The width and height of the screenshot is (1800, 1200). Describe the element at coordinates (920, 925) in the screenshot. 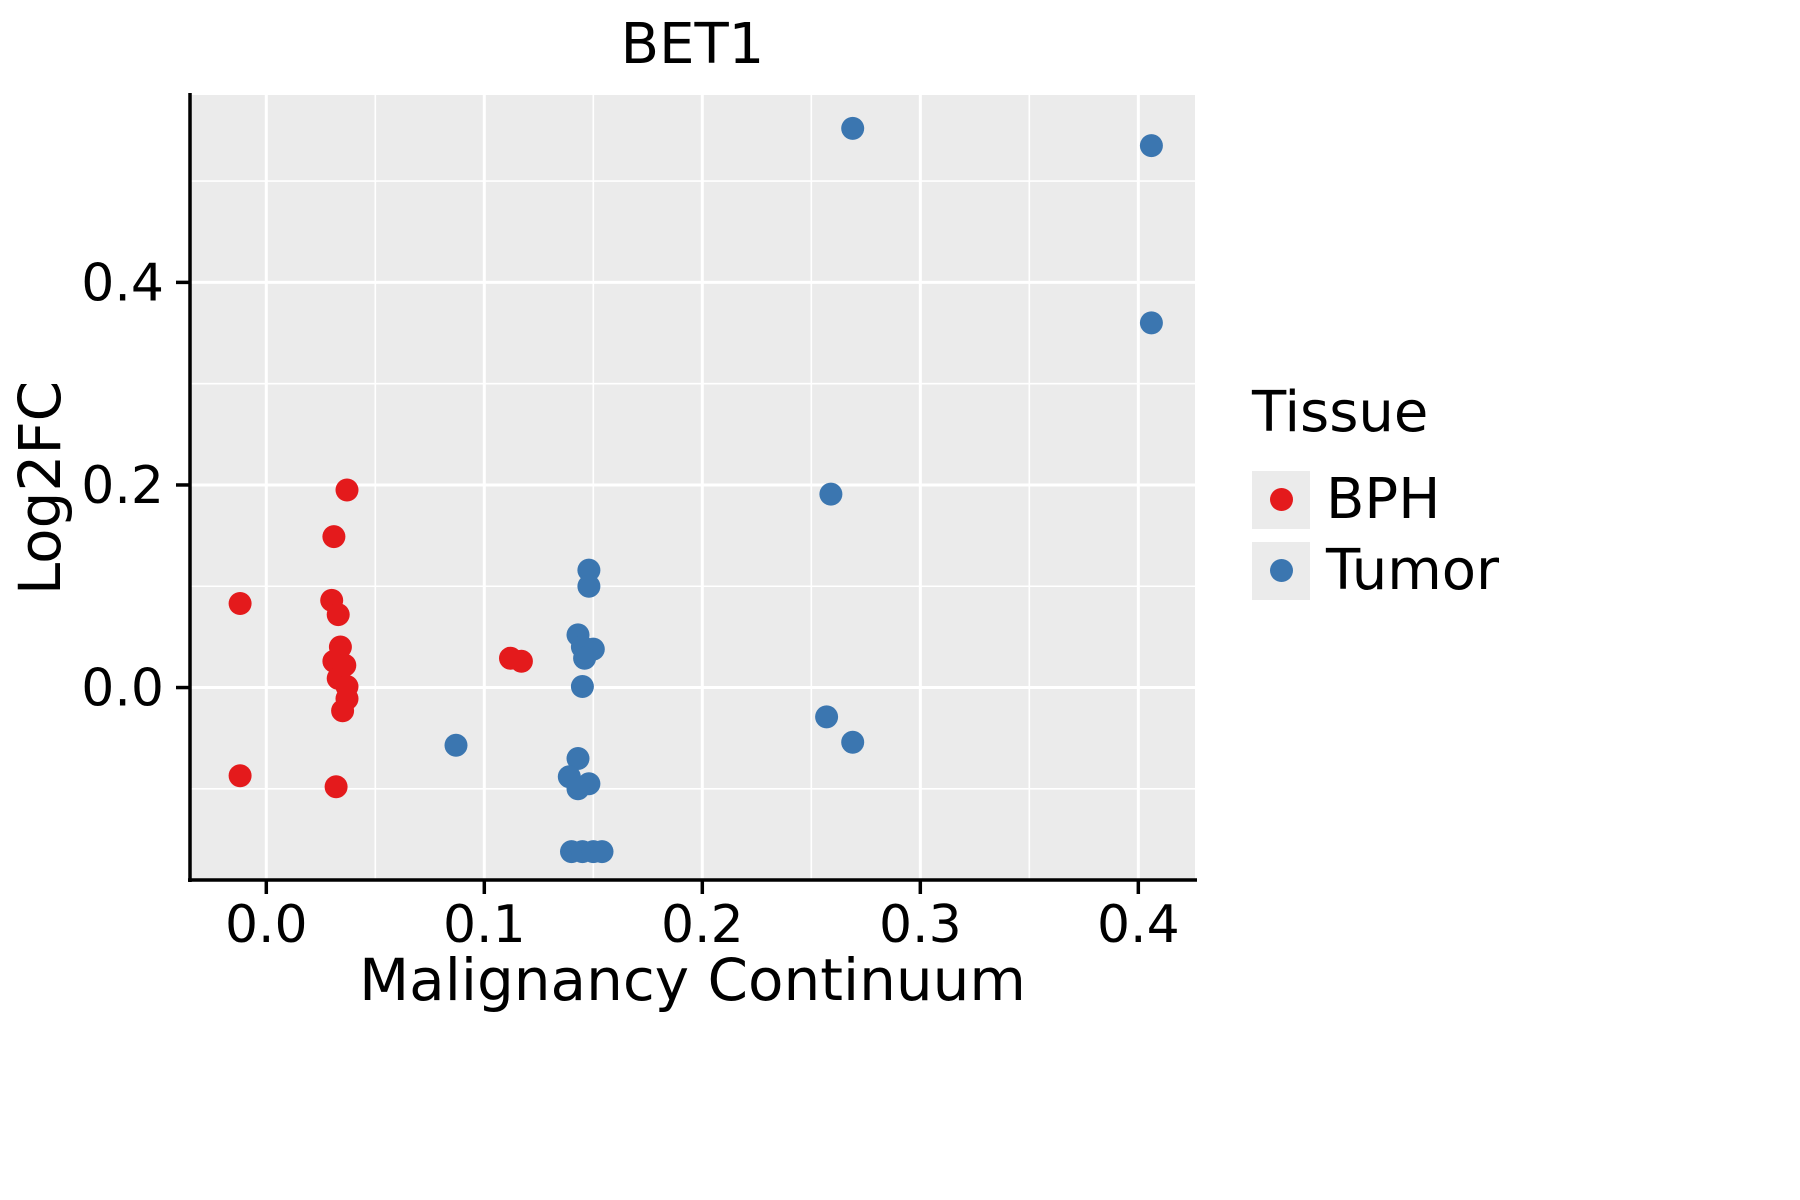

I see `x-tick-label: 0.3` at that location.